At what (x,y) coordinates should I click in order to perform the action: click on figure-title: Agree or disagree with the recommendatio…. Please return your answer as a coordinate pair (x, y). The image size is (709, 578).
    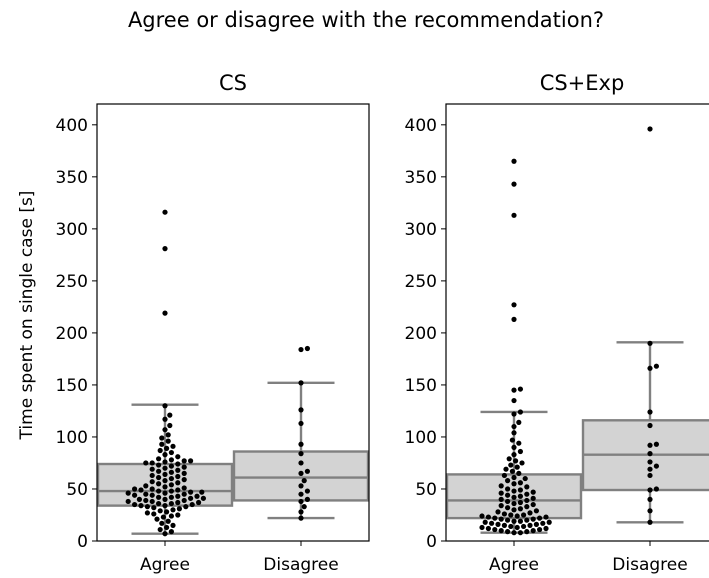
    Looking at the image, I should click on (366, 20).